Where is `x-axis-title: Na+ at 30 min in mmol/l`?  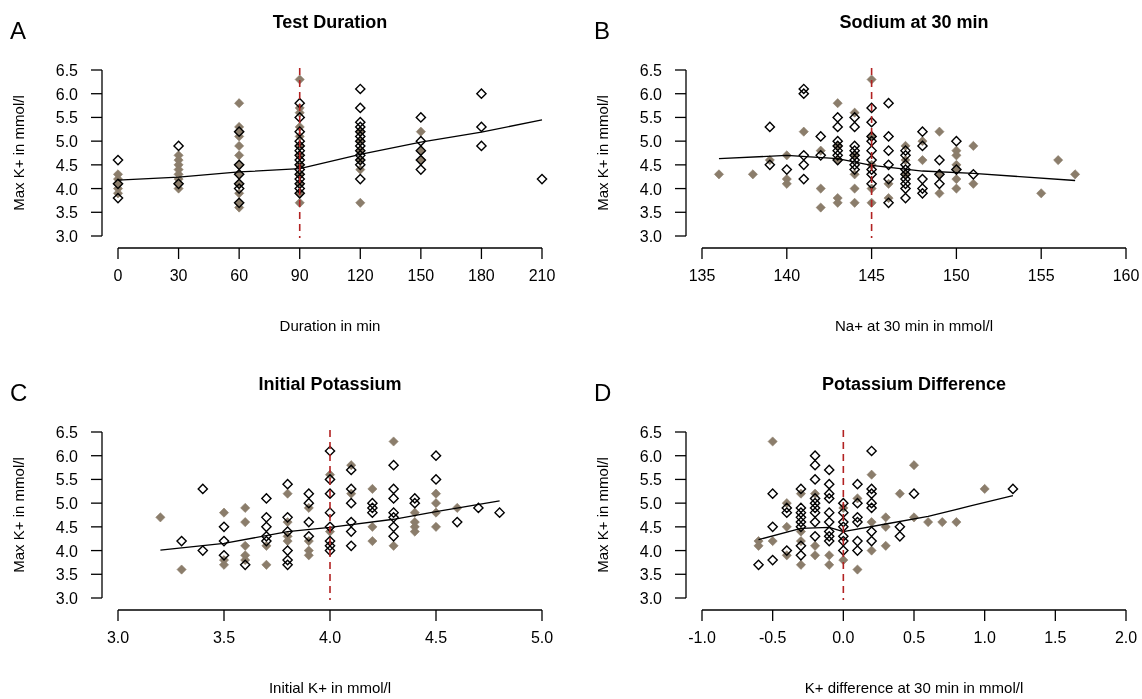
x-axis-title: Na+ at 30 min in mmol/l is located at coordinates (914, 325).